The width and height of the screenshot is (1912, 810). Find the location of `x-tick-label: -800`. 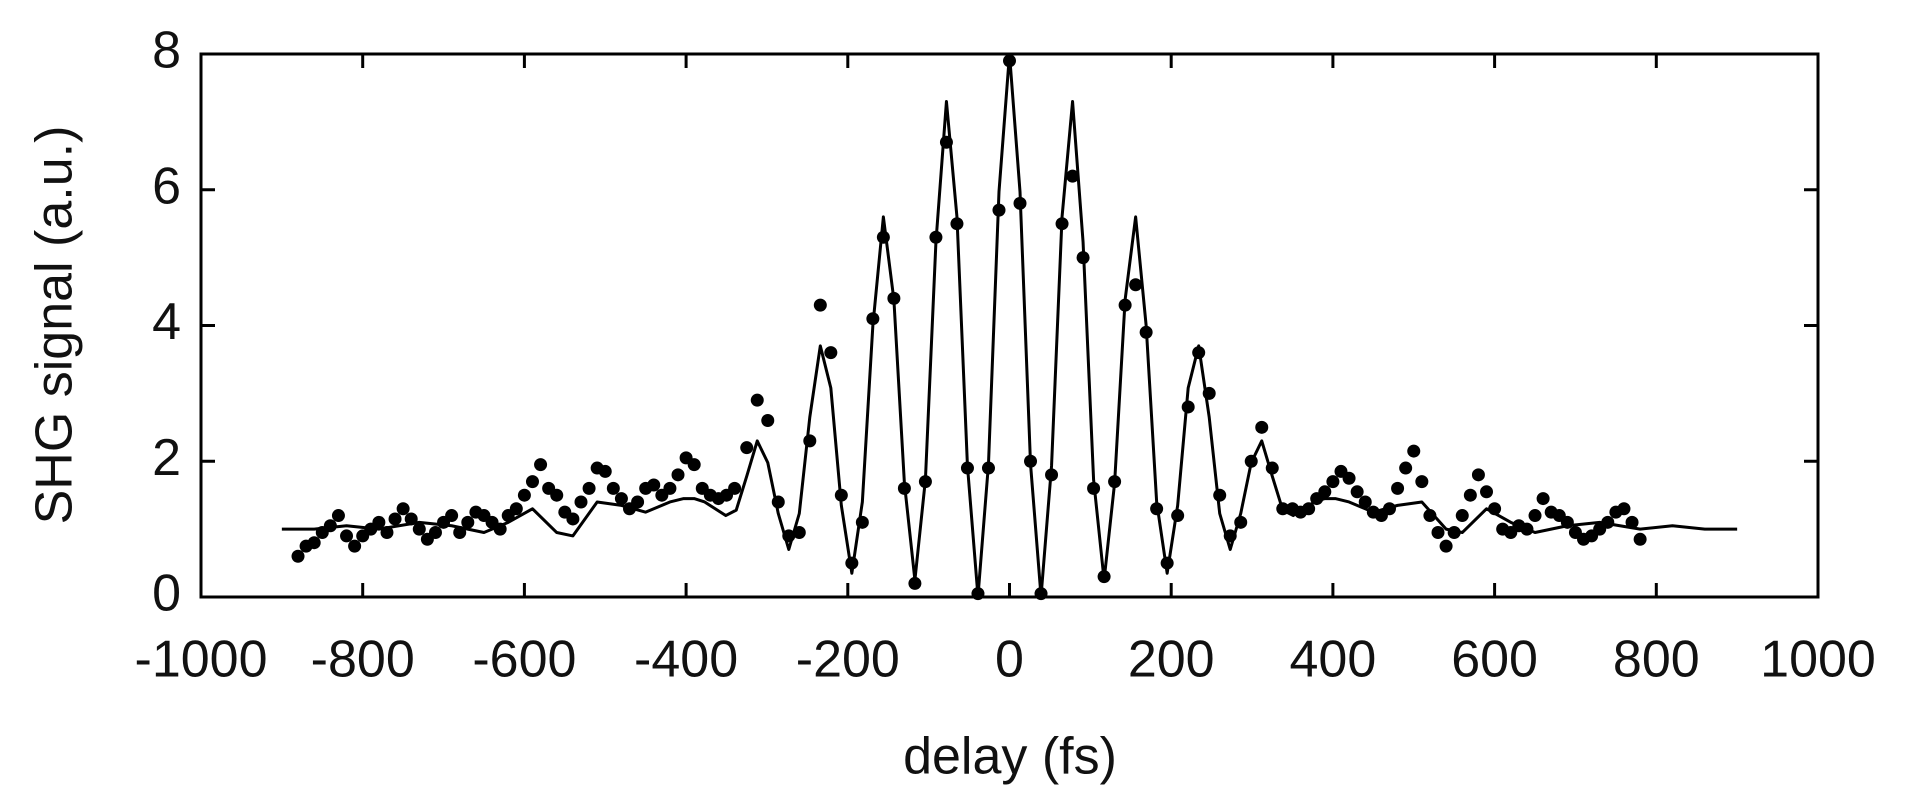

x-tick-label: -800 is located at coordinates (363, 660).